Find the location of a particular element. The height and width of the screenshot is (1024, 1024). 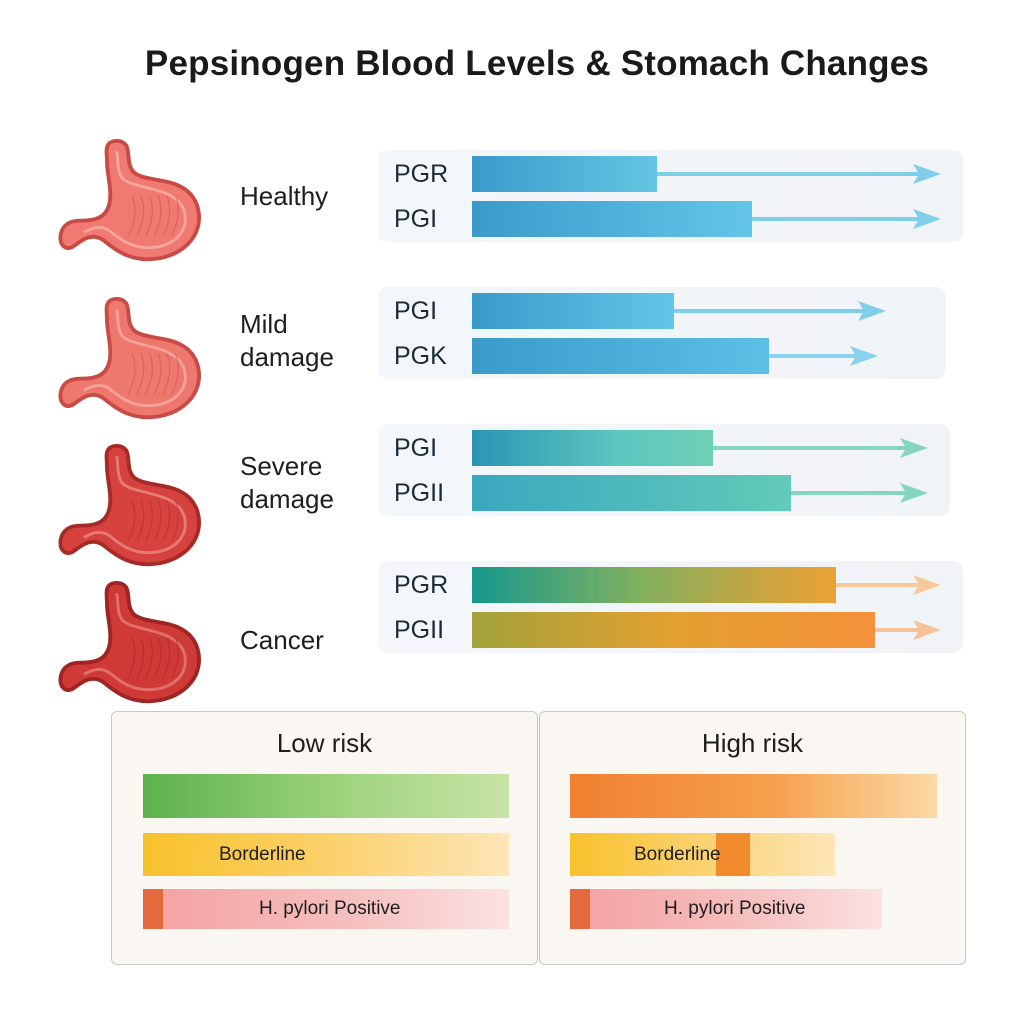

pepsinogen-panel: PGR PGII is located at coordinates (670, 607).